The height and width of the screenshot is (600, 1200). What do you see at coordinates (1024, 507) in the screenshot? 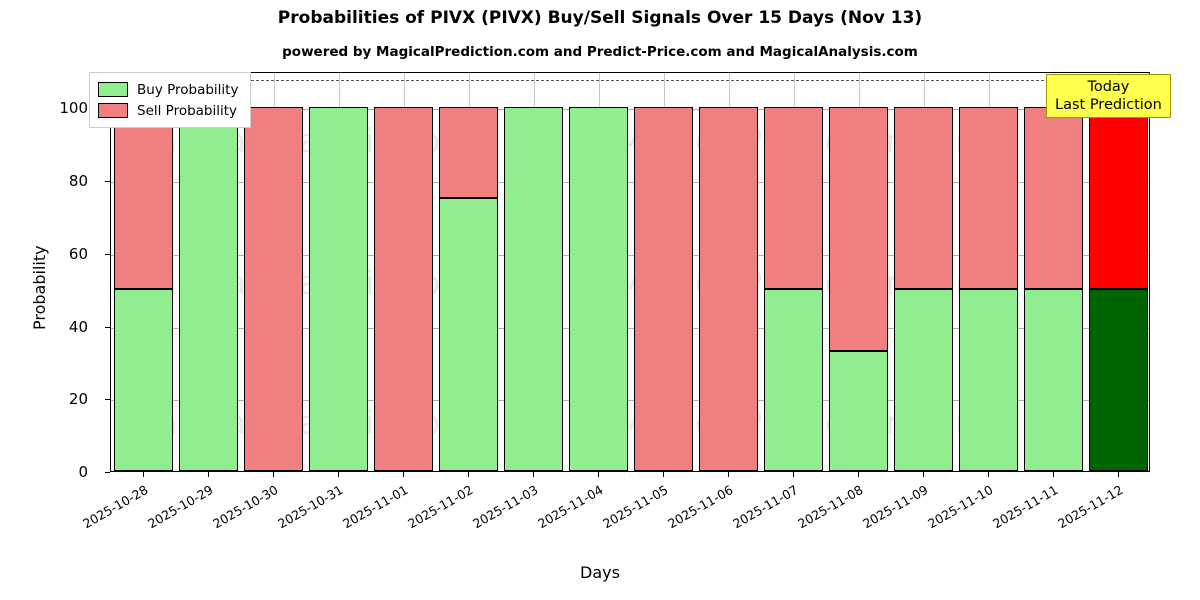
I see `x-axis-tick-label: 2025-11-11` at bounding box center [1024, 507].